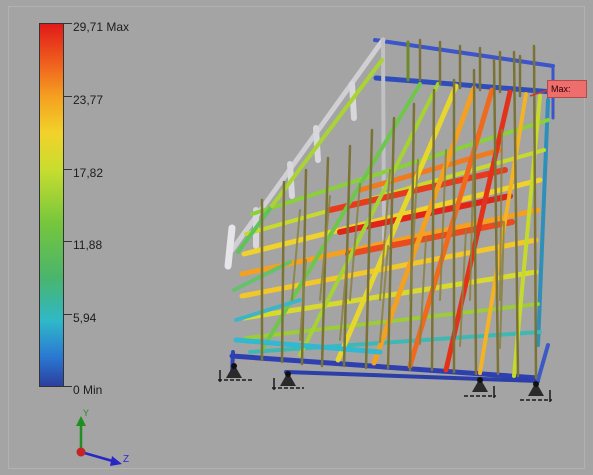  What do you see at coordinates (126, 459) in the screenshot?
I see `z-axis-label: Z` at bounding box center [126, 459].